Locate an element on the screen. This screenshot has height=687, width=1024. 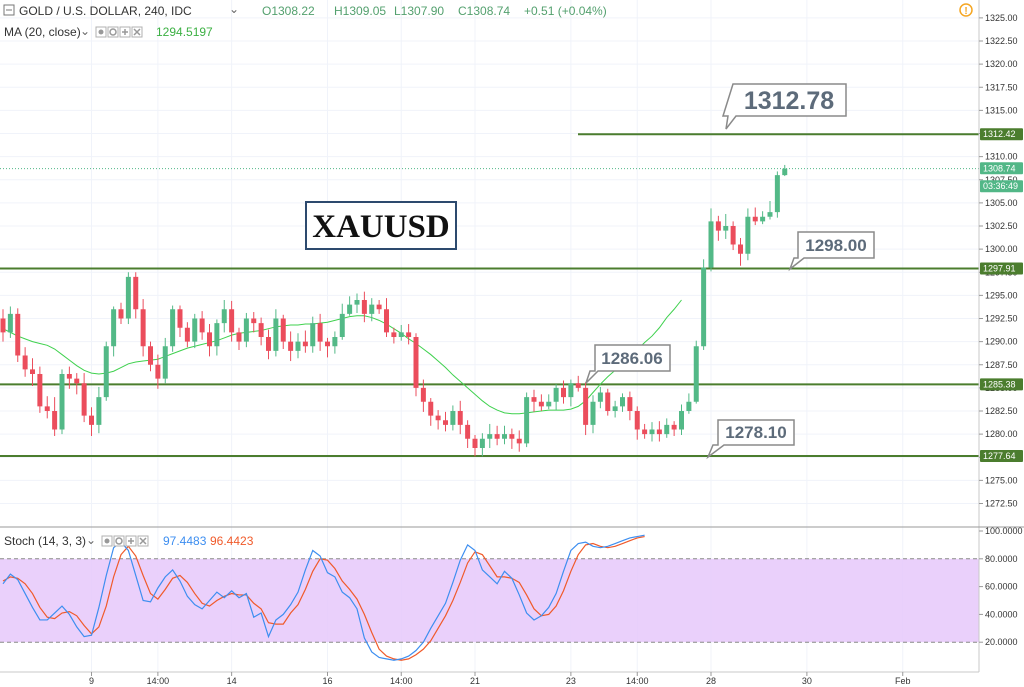
callout-1286-06: 1286.06 is located at coordinates (628, 364).